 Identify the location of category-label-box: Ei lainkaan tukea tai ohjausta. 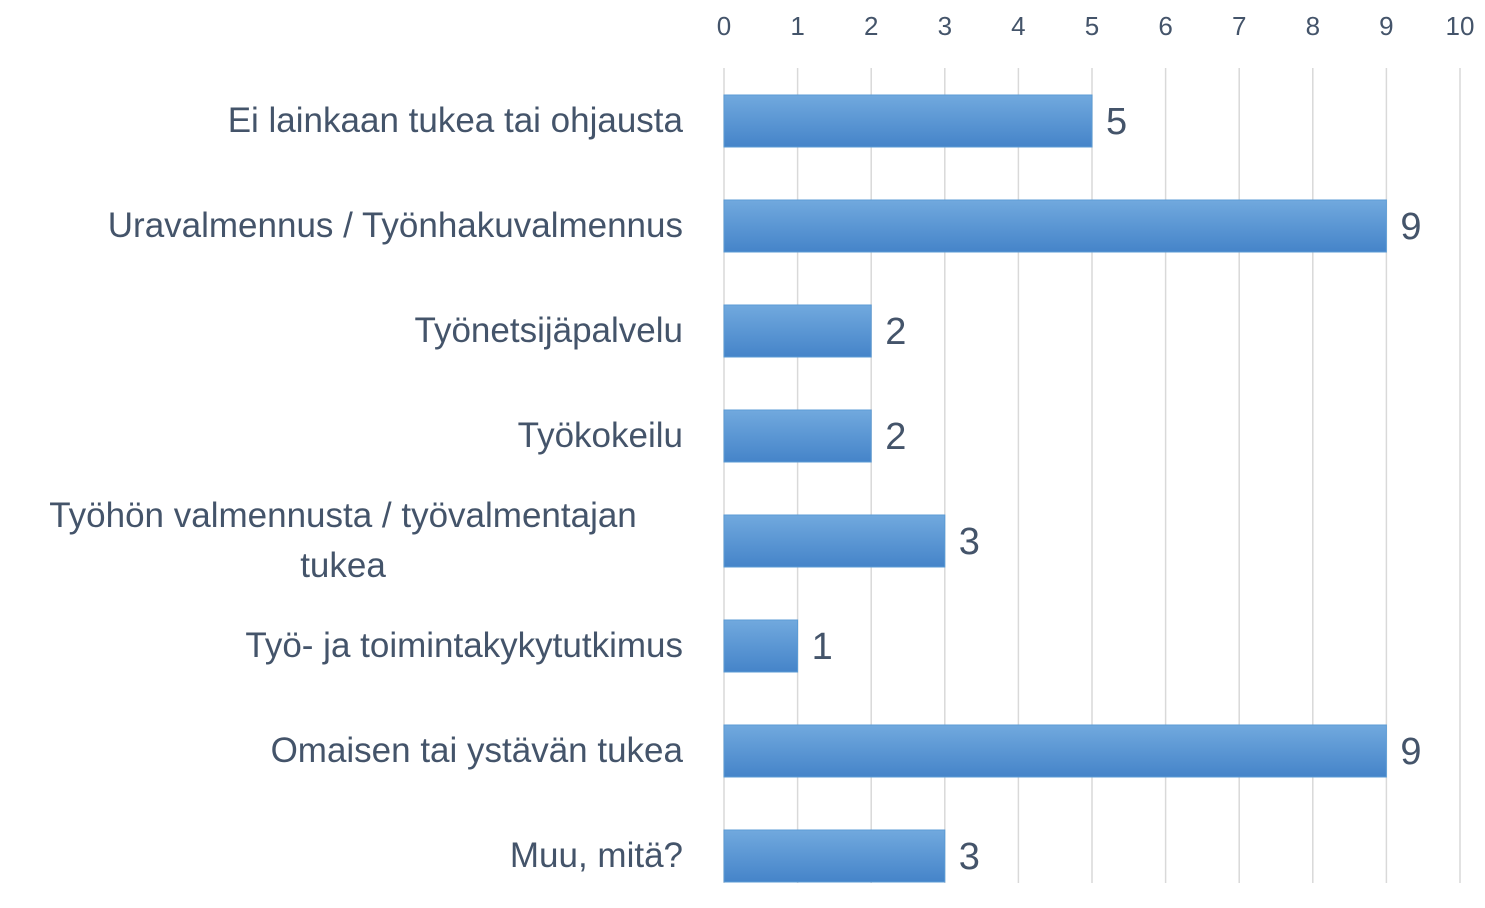
(343, 121).